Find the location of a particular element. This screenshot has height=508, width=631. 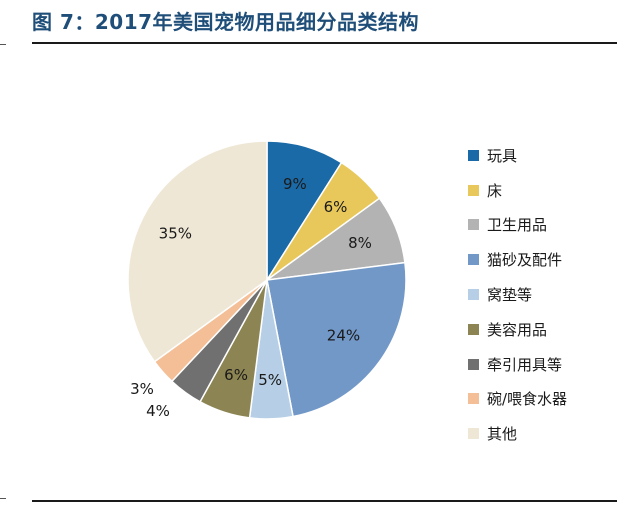

legend-label-3: 猫砂及配件 is located at coordinates (525, 260).